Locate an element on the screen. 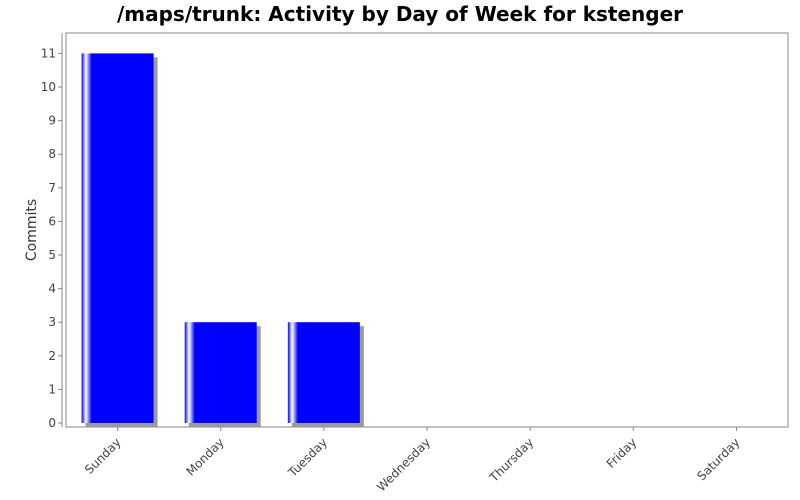  y-tick-label: 1 is located at coordinates (52, 389).